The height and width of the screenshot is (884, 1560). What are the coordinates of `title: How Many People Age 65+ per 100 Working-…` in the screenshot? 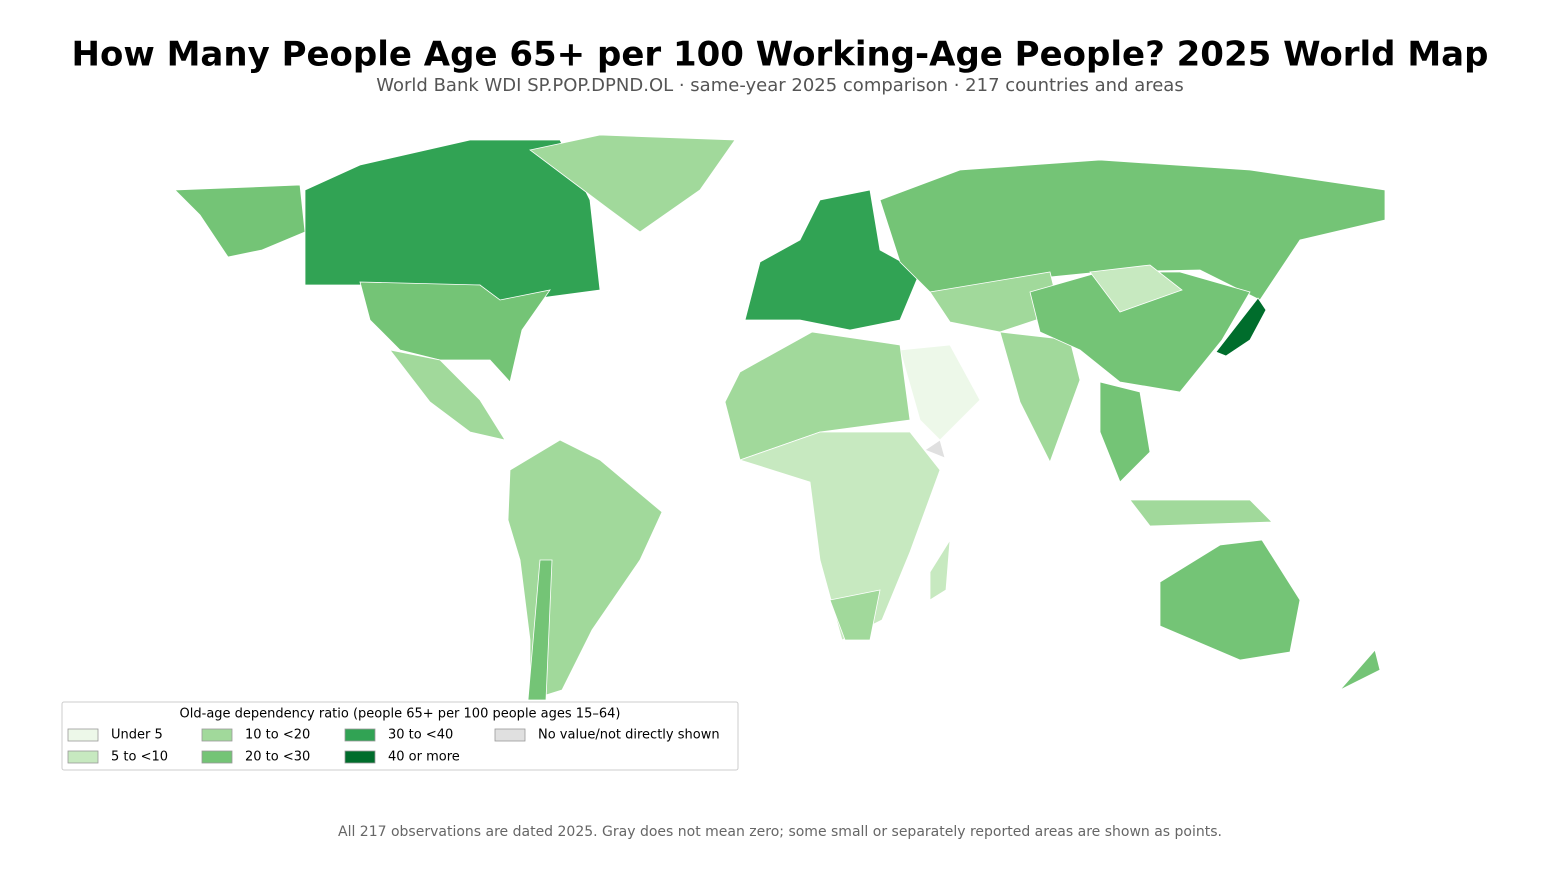 It's located at (780, 55).